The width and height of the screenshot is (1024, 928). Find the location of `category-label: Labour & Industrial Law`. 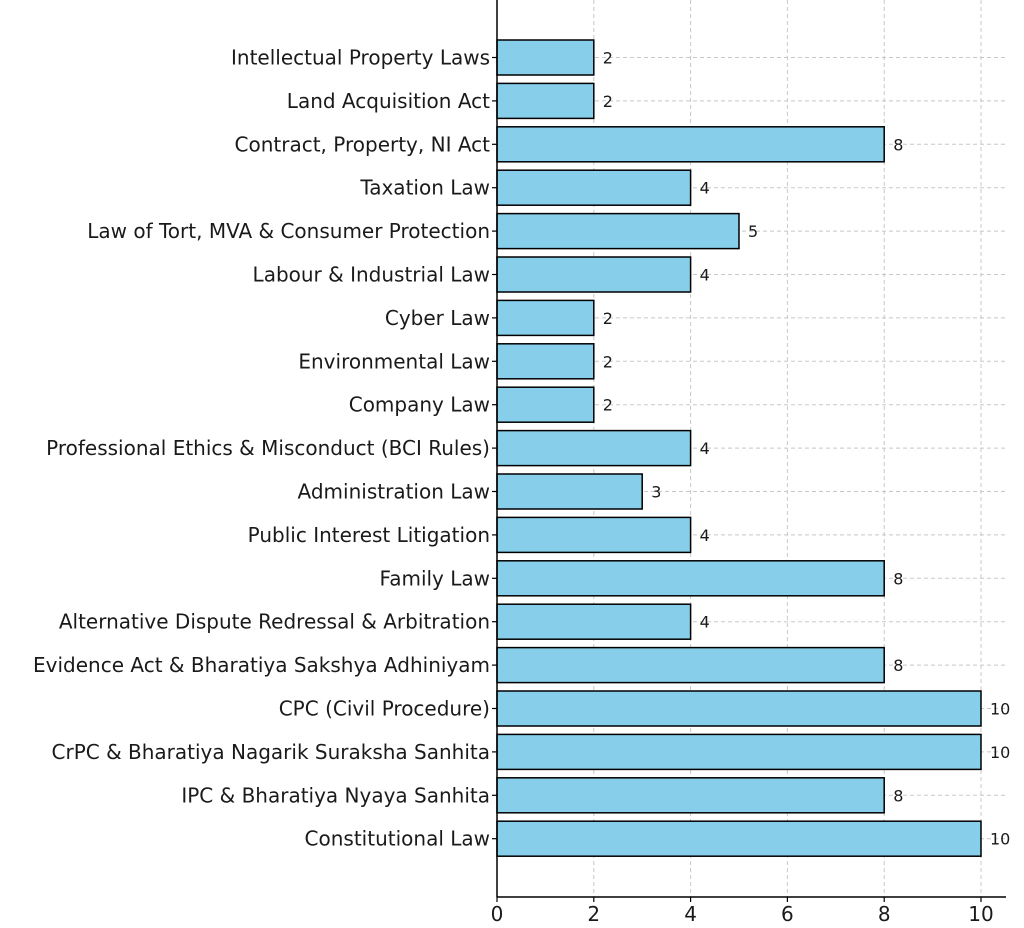

category-label: Labour & Industrial Law is located at coordinates (371, 275).